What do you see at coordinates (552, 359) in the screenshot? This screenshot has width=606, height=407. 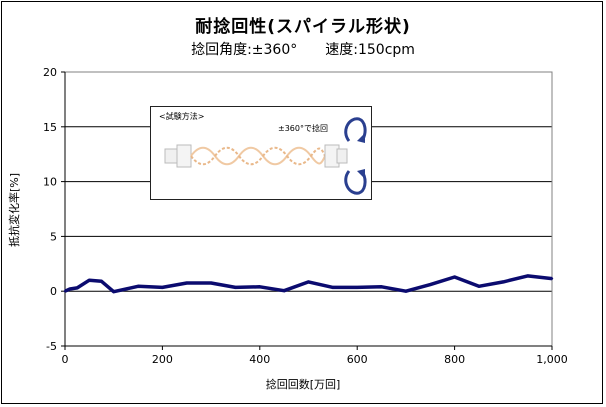 I see `x-tick-label: 1,000` at bounding box center [552, 359].